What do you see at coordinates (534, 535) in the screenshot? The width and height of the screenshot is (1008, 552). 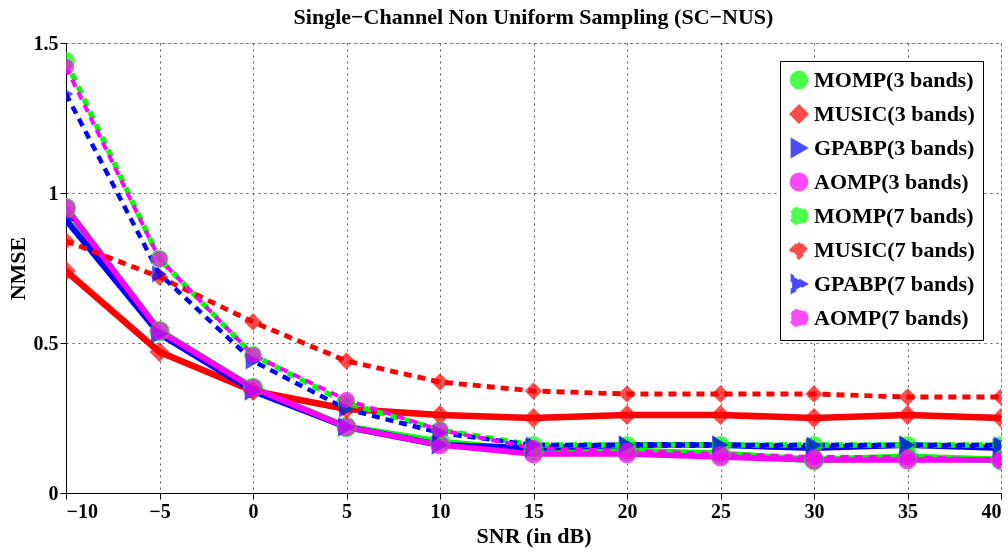 I see `x-axis-title: SNR (in dB)` at bounding box center [534, 535].